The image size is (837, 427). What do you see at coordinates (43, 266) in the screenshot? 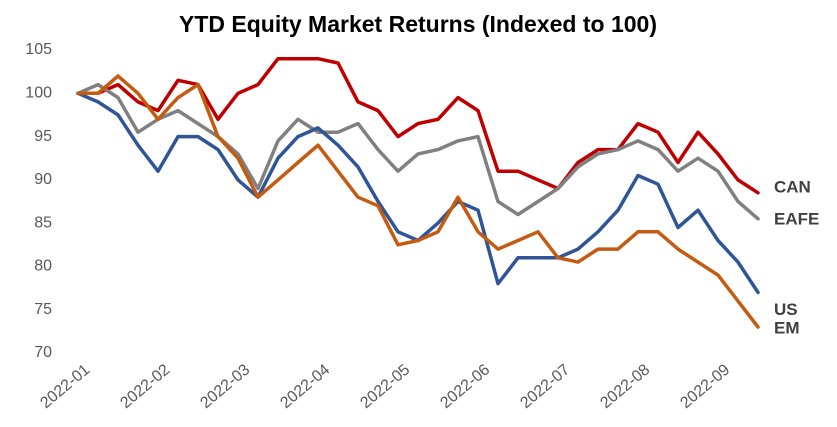
I see `y-tick-label: 80` at bounding box center [43, 266].